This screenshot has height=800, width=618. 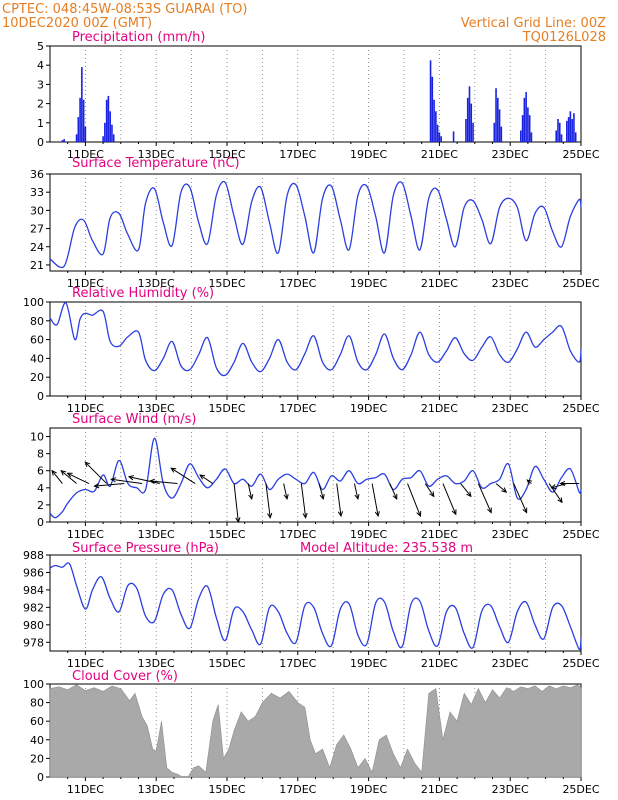 What do you see at coordinates (33, 590) in the screenshot?
I see `y-tick-label: 984` at bounding box center [33, 590].